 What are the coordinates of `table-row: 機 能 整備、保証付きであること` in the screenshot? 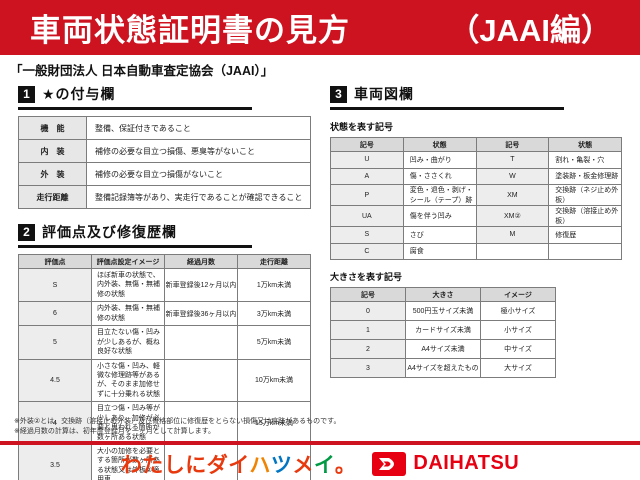 It's located at (164, 128).